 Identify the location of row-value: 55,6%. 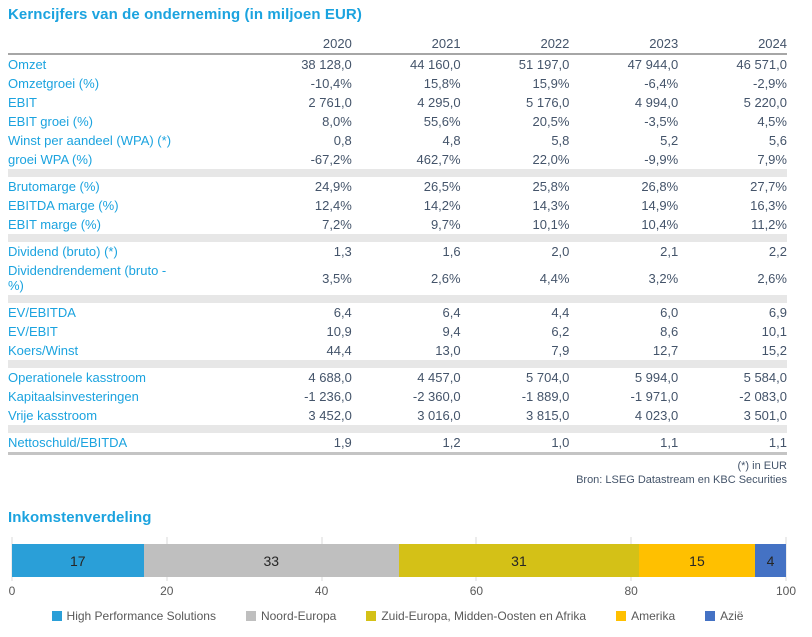
(442, 121).